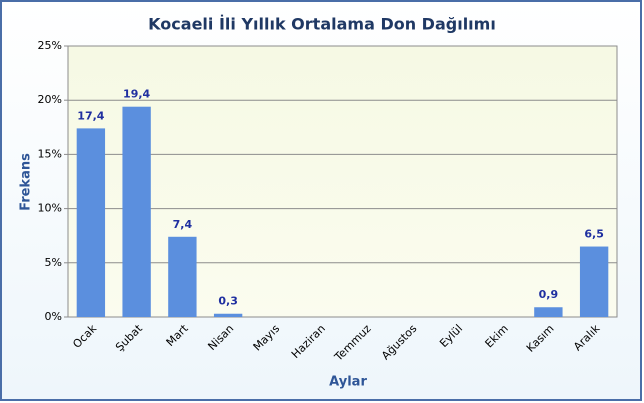  I want to click on value-label: 17,4, so click(90, 115).